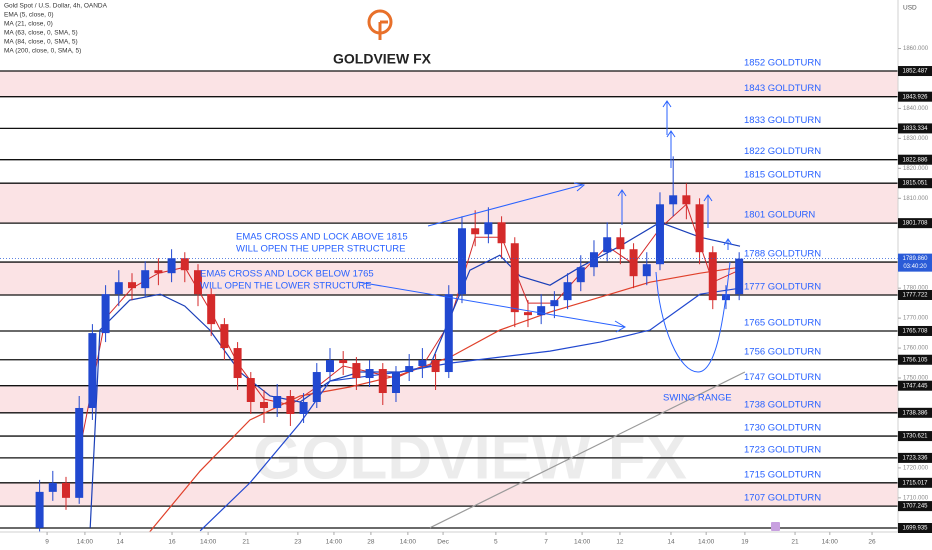  What do you see at coordinates (910, 8) in the screenshot?
I see `currency: USD` at bounding box center [910, 8].